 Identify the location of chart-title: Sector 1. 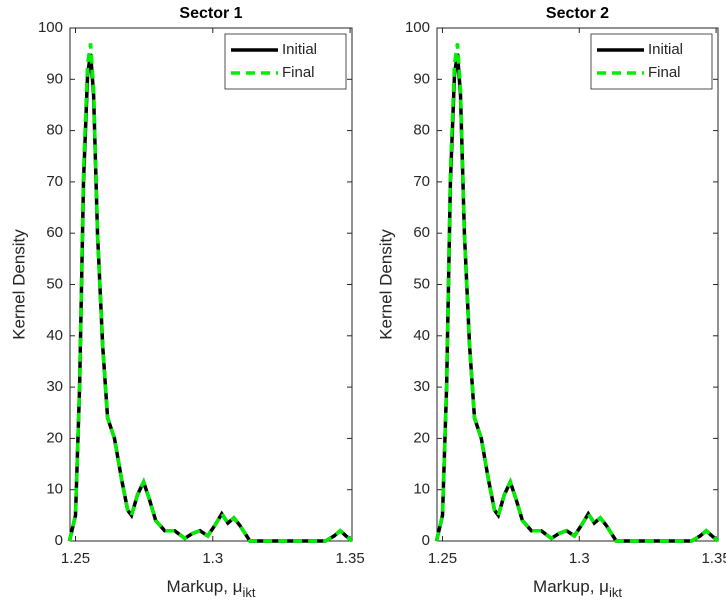
(210, 13).